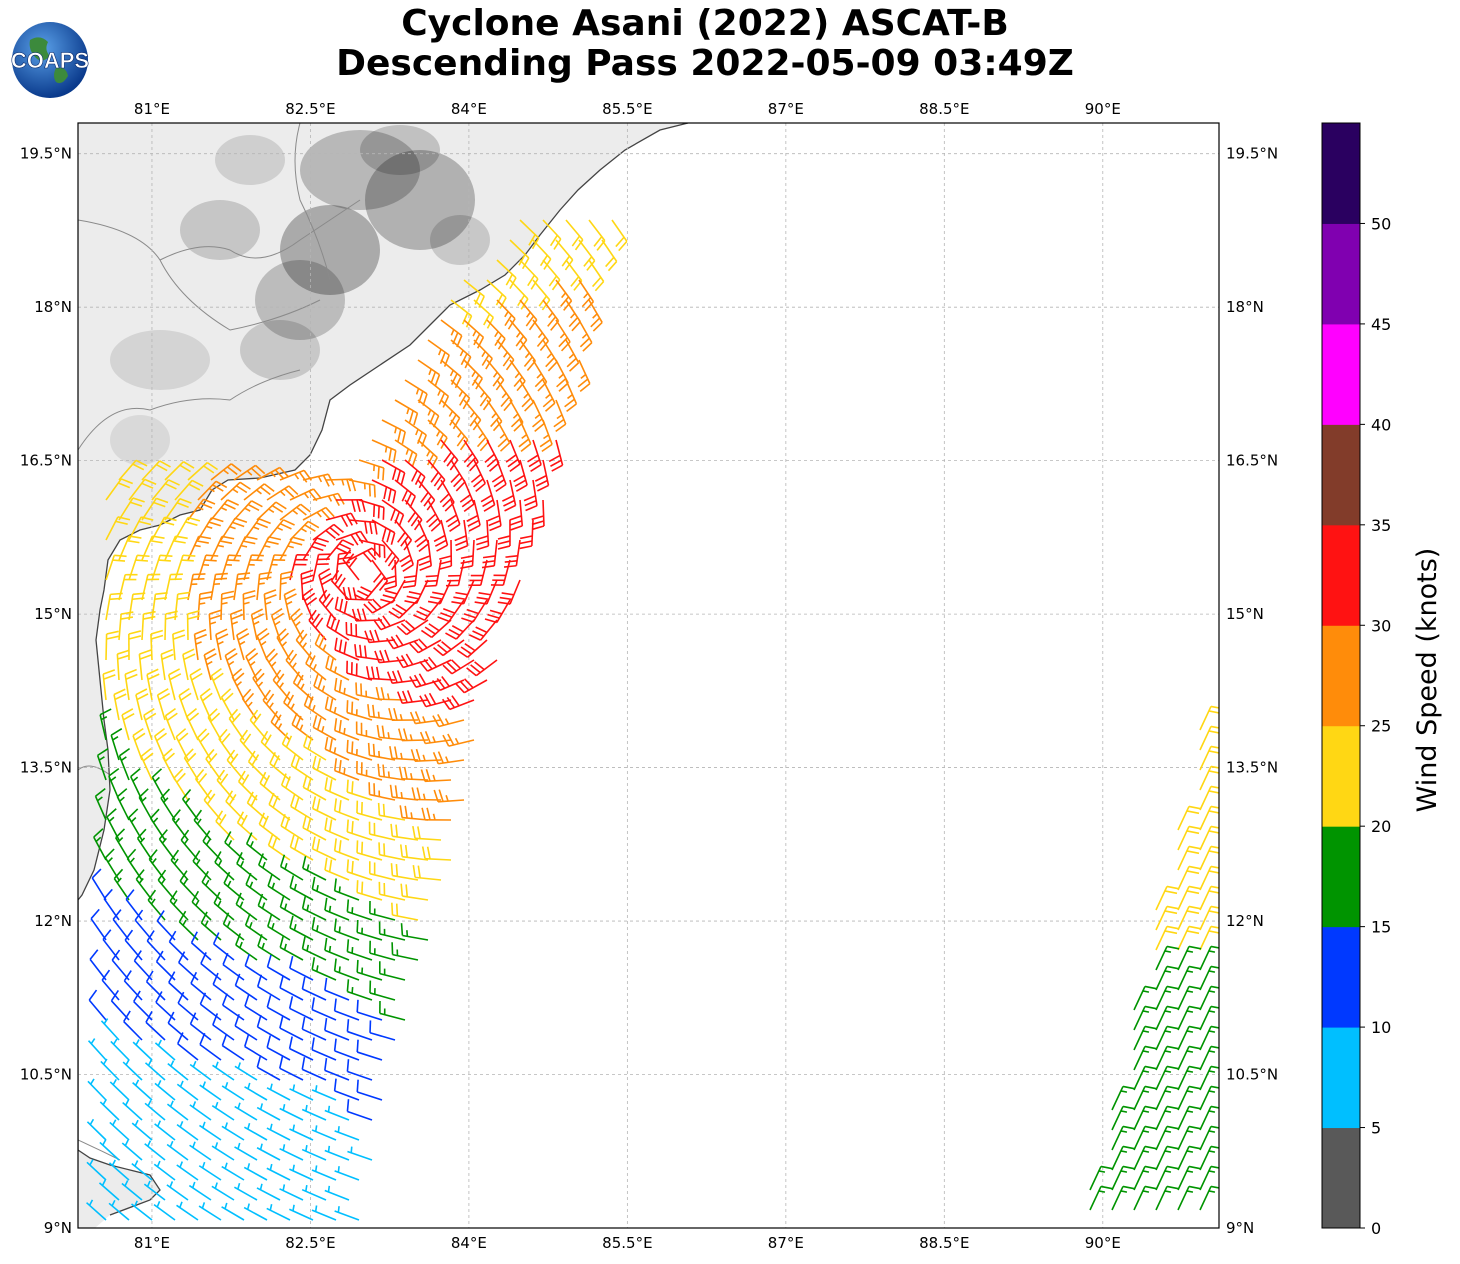 The width and height of the screenshot is (1460, 1264). I want to click on lat-tick-label-left: 13.5°N, so click(46, 768).